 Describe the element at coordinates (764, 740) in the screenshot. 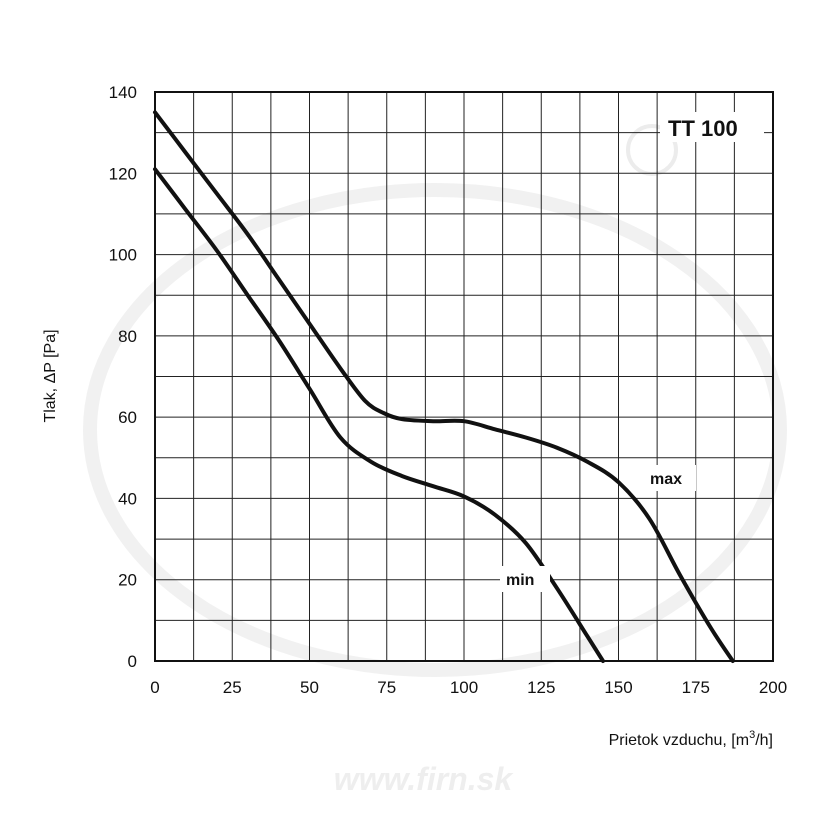

I see `x-axis-title-tail: /h]` at that location.